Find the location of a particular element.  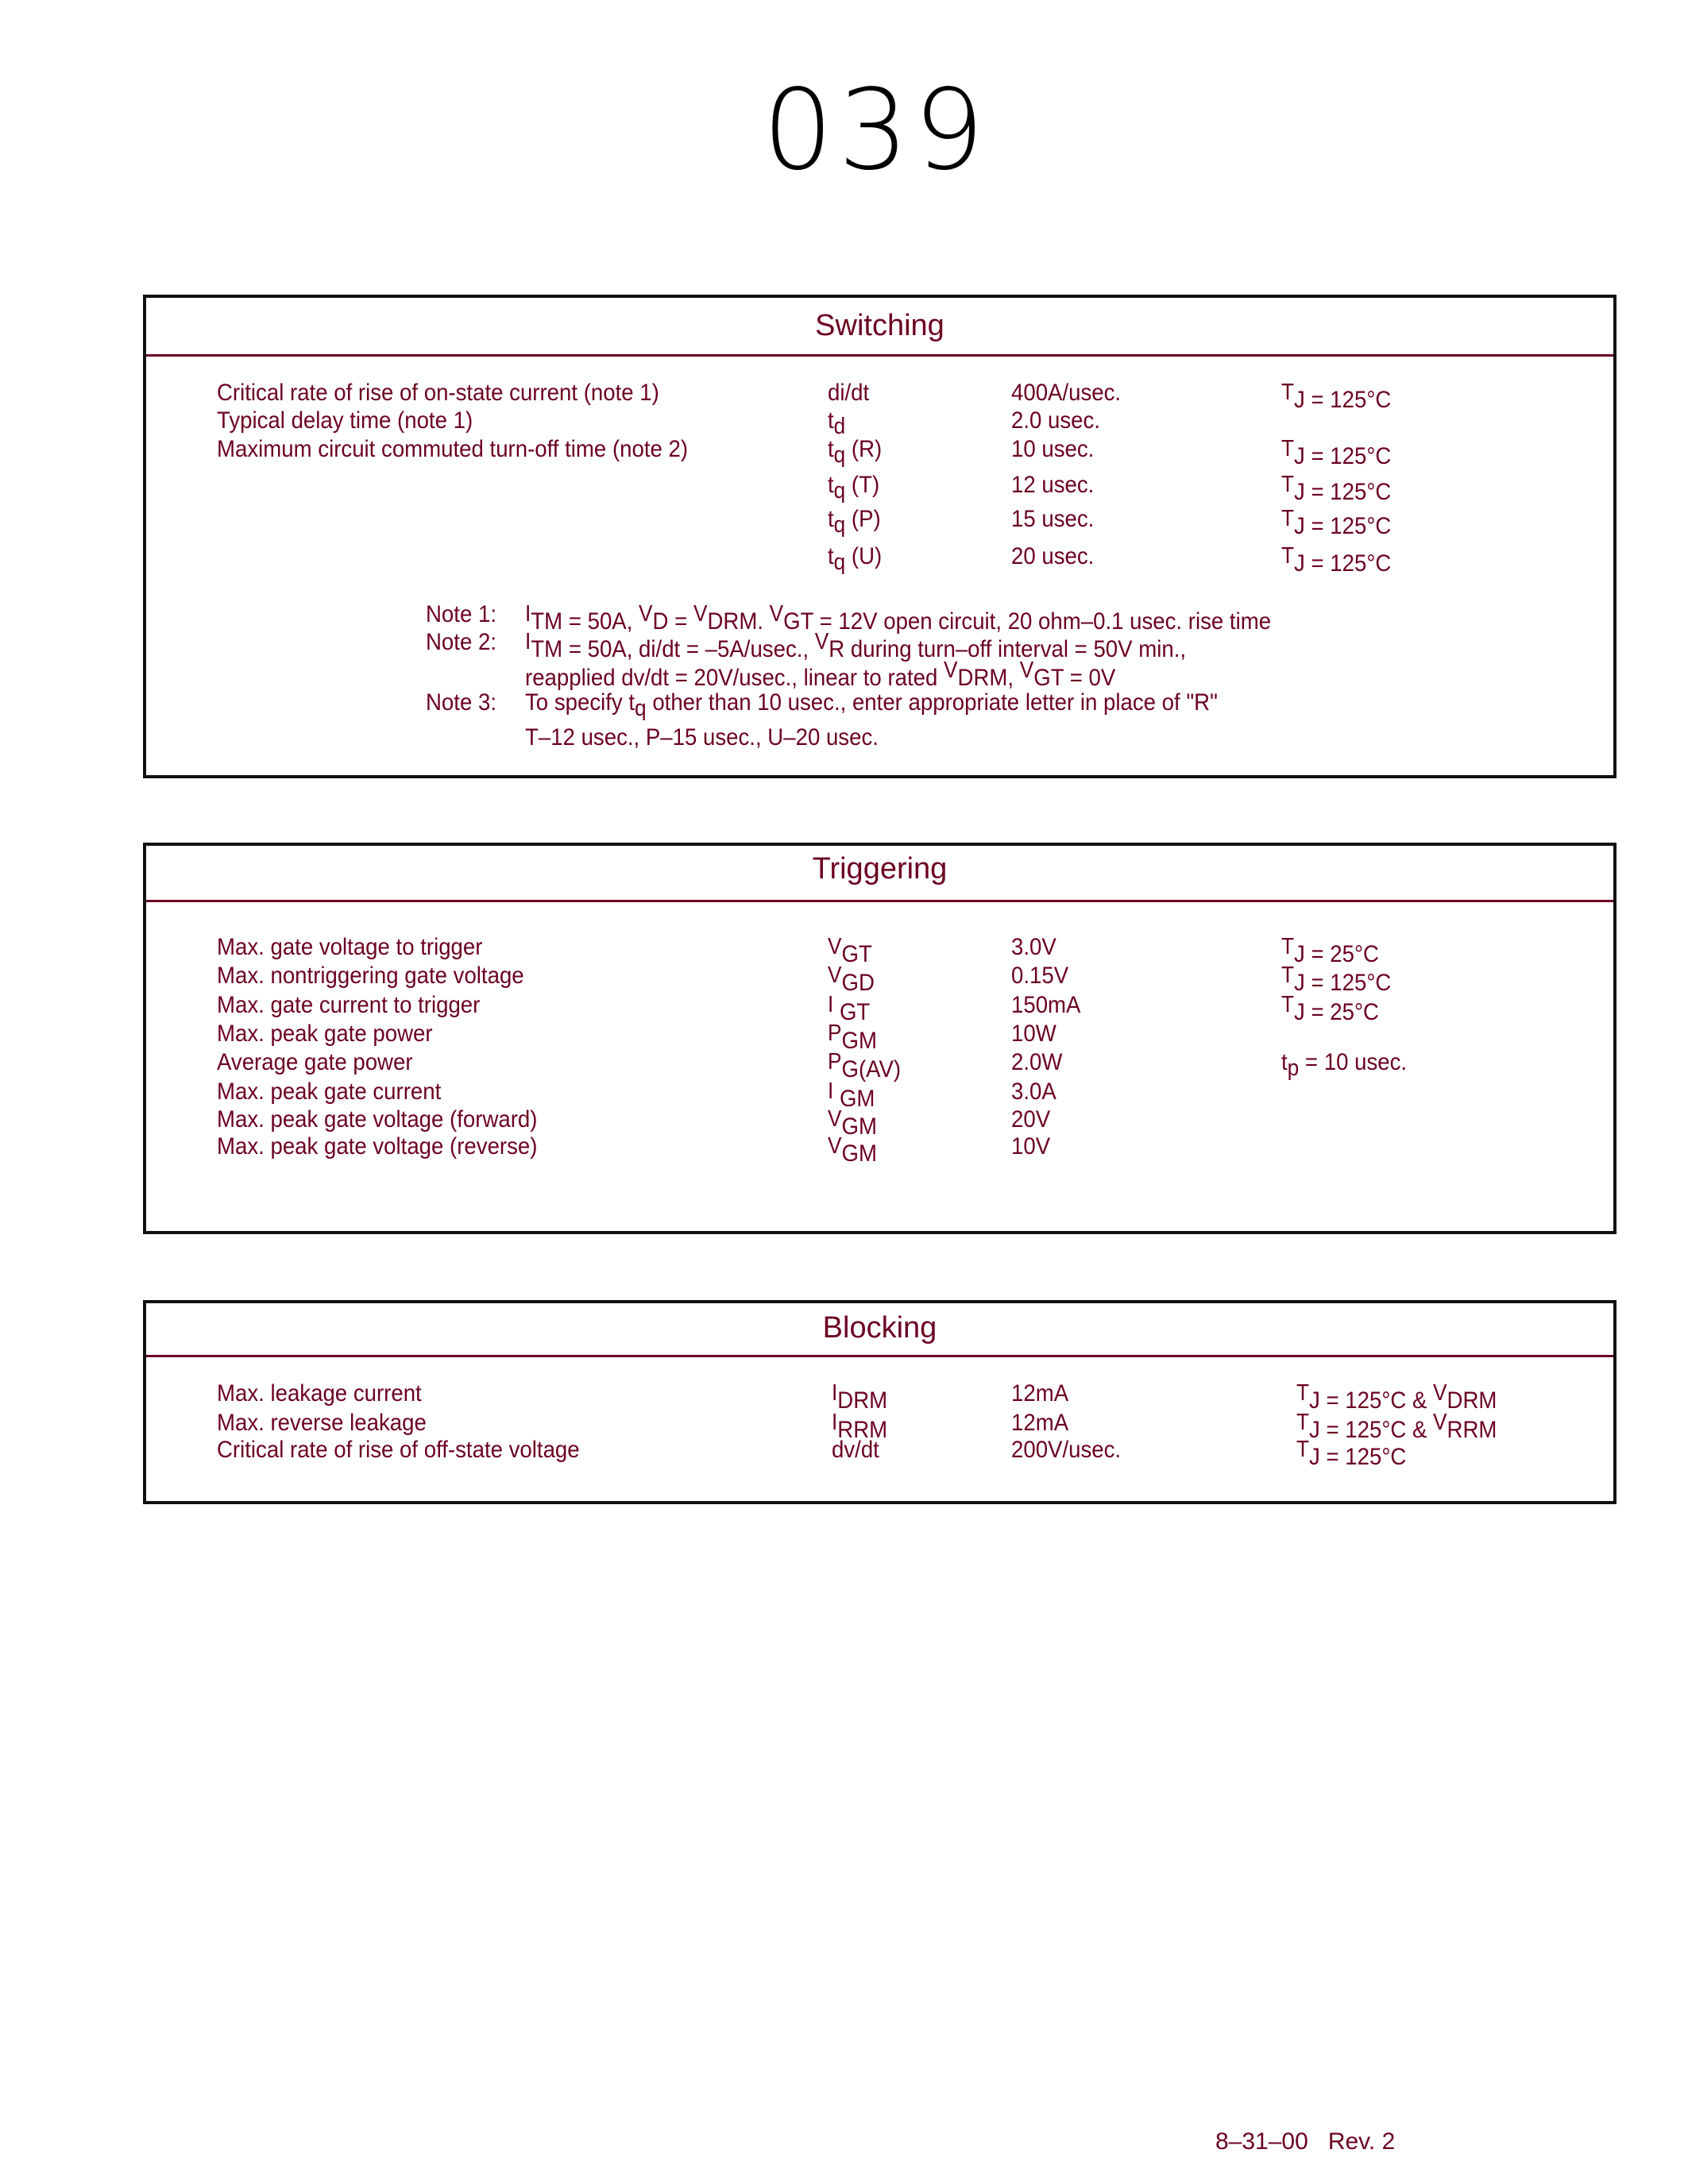

triggering-header: Triggering is located at coordinates (880, 877).